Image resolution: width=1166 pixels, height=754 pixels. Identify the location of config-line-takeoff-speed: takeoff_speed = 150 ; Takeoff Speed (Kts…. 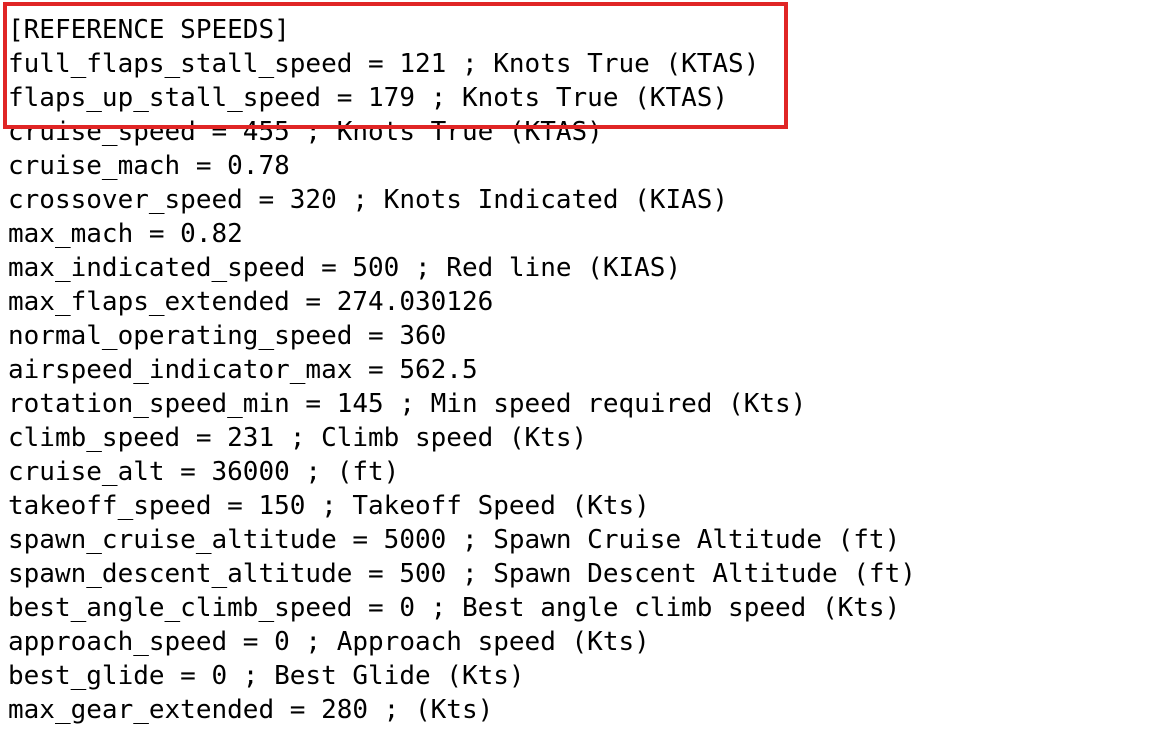
(329, 506).